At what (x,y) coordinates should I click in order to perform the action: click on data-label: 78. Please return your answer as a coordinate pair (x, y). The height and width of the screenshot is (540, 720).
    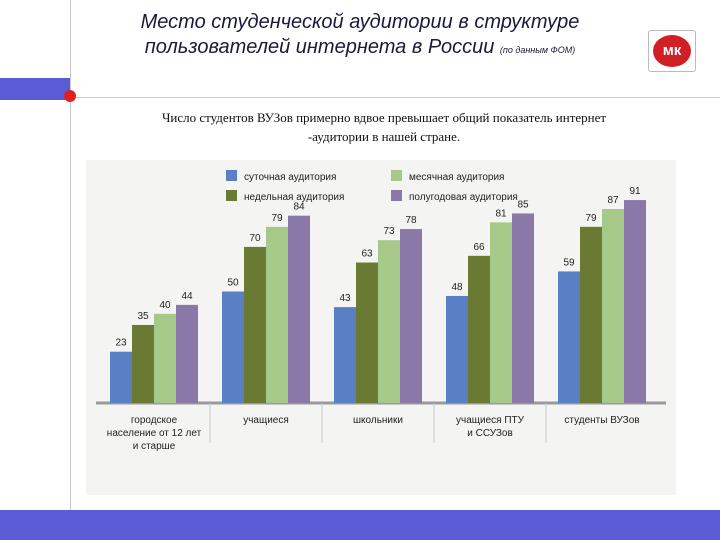
    Looking at the image, I should click on (411, 220).